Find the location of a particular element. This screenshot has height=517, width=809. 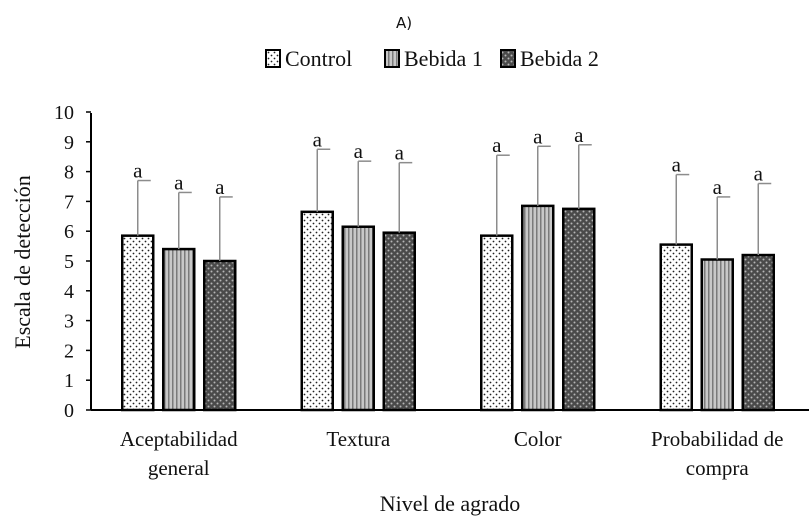

legend: Control Bebida 1 Bebida 2 is located at coordinates (432, 58).